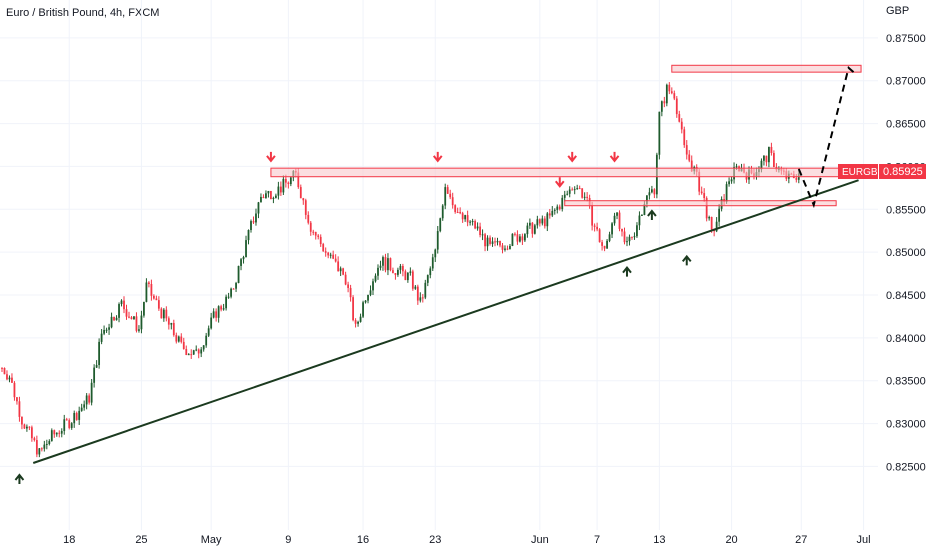  What do you see at coordinates (906, 382) in the screenshot?
I see `price-tick-label: 0.83500` at bounding box center [906, 382].